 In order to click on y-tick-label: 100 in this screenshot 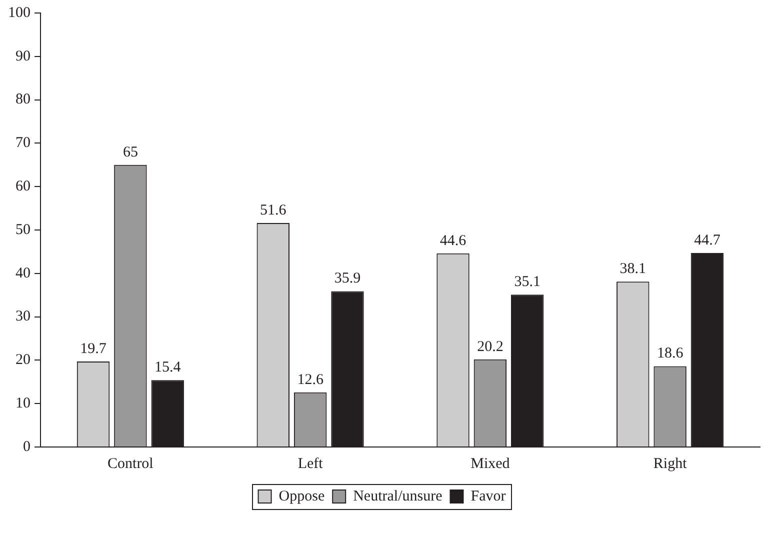, I will do `click(19, 12)`.